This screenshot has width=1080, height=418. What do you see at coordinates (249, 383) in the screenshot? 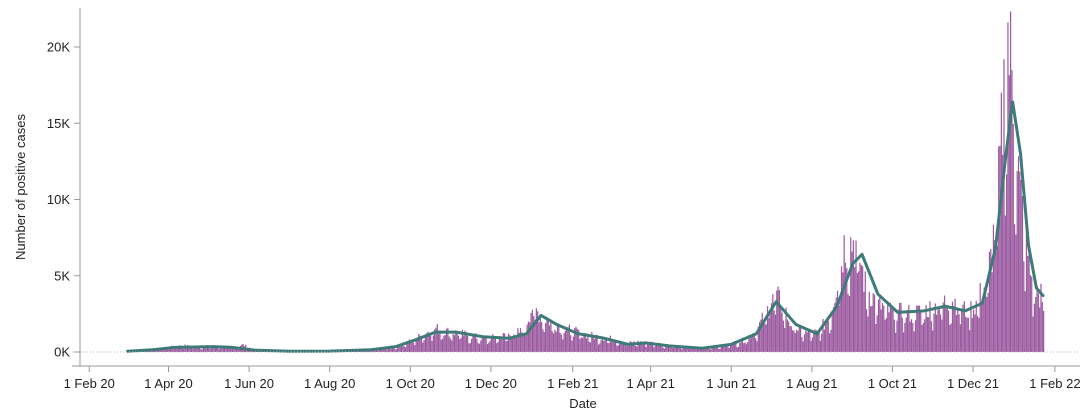
I see `x-tick-label: 1 Jun 20` at bounding box center [249, 383].